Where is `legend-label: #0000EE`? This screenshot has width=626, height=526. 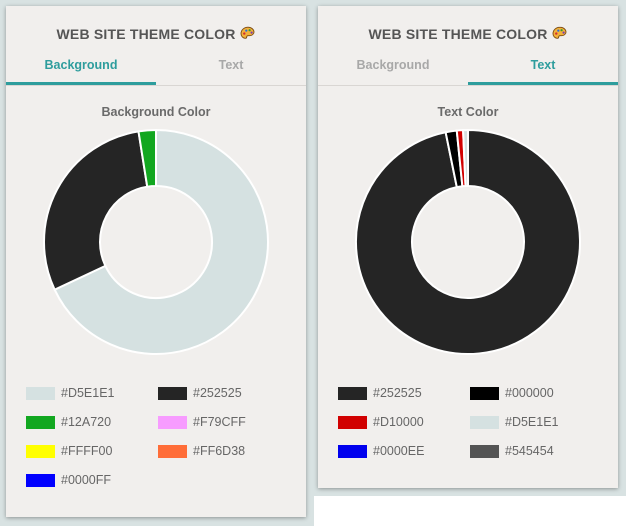
legend-label: #0000EE is located at coordinates (399, 451).